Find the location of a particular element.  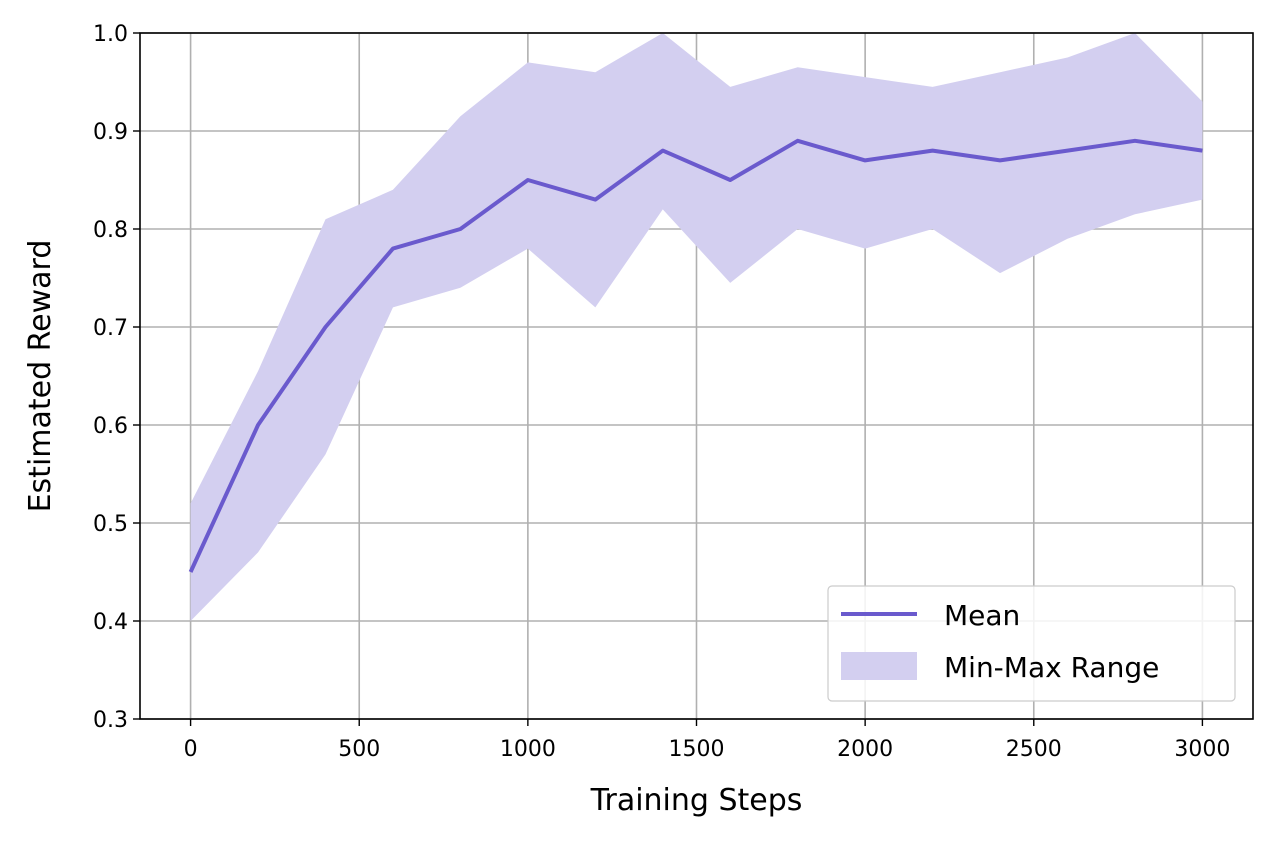

y-tick-label: 0.5 is located at coordinates (110, 524).